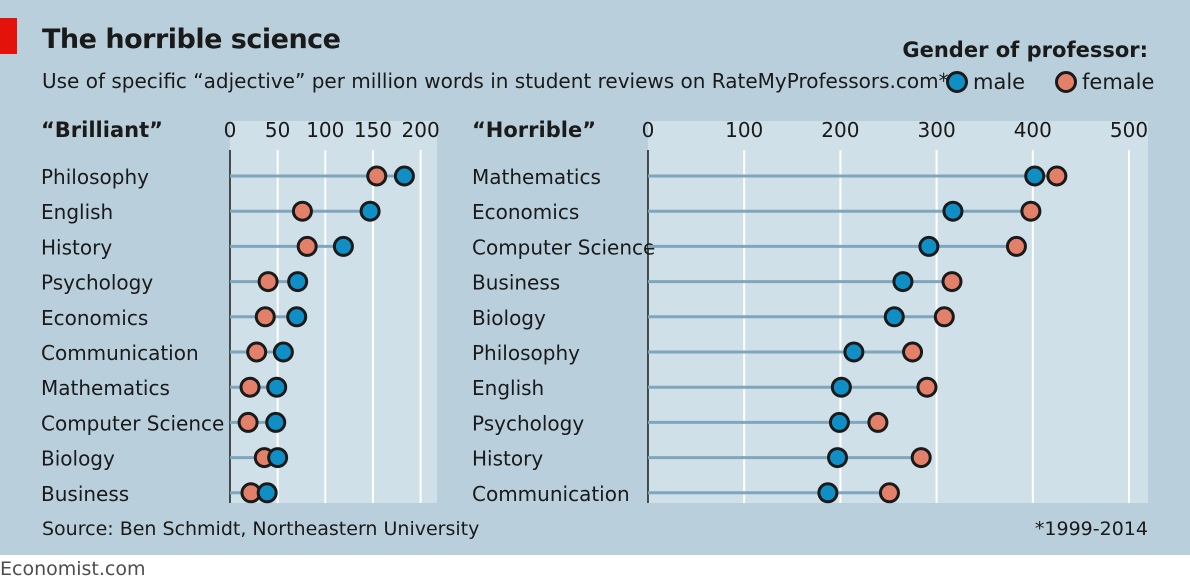  Describe the element at coordinates (1025, 50) in the screenshot. I see `legend-title: Gender of professor:` at that location.